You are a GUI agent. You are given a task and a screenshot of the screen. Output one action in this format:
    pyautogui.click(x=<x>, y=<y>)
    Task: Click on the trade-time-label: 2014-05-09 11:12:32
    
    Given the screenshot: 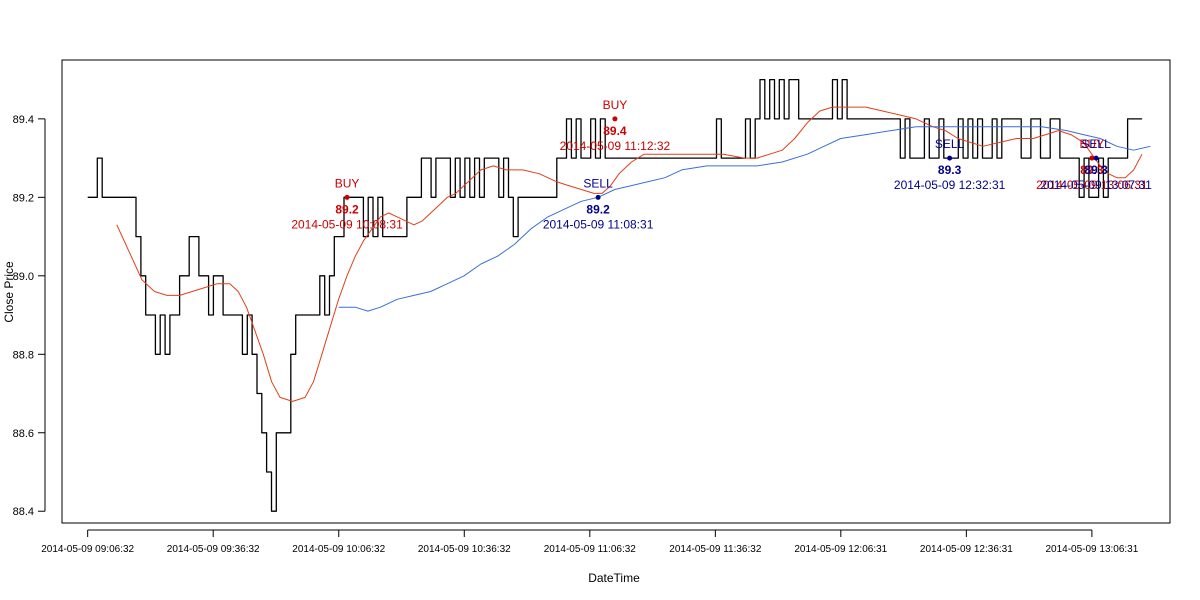 What is the action you would take?
    pyautogui.click(x=615, y=146)
    